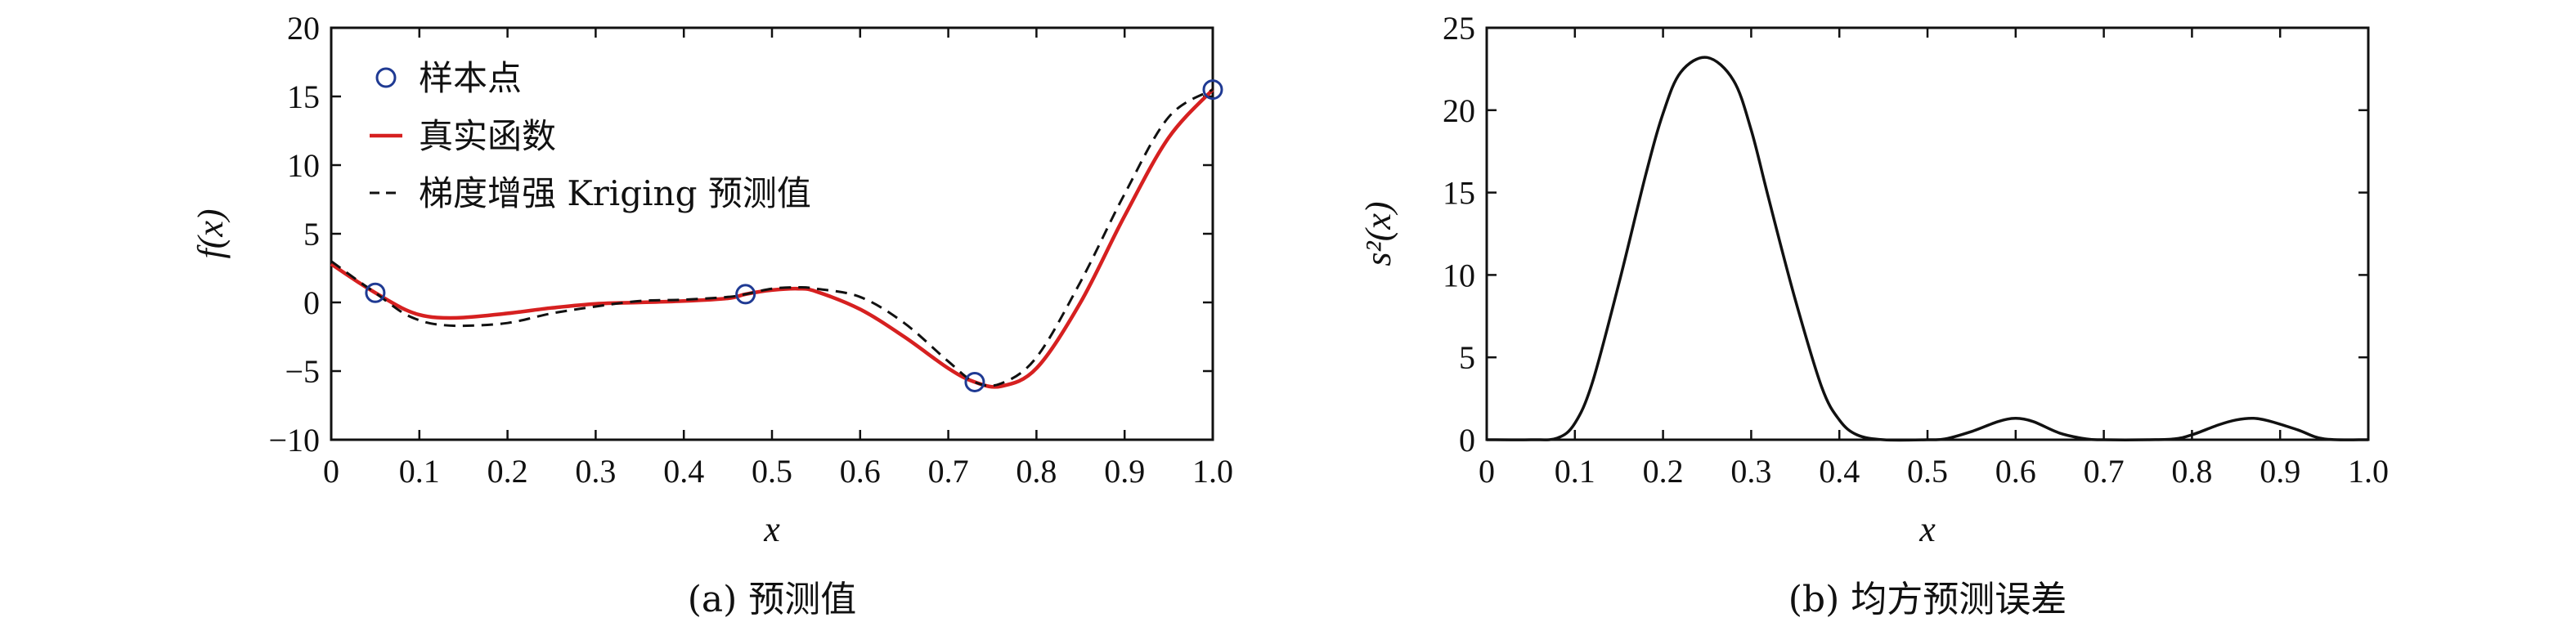  Describe the element at coordinates (1459, 275) in the screenshot. I see `panel-b-y-tick-label: 10` at that location.